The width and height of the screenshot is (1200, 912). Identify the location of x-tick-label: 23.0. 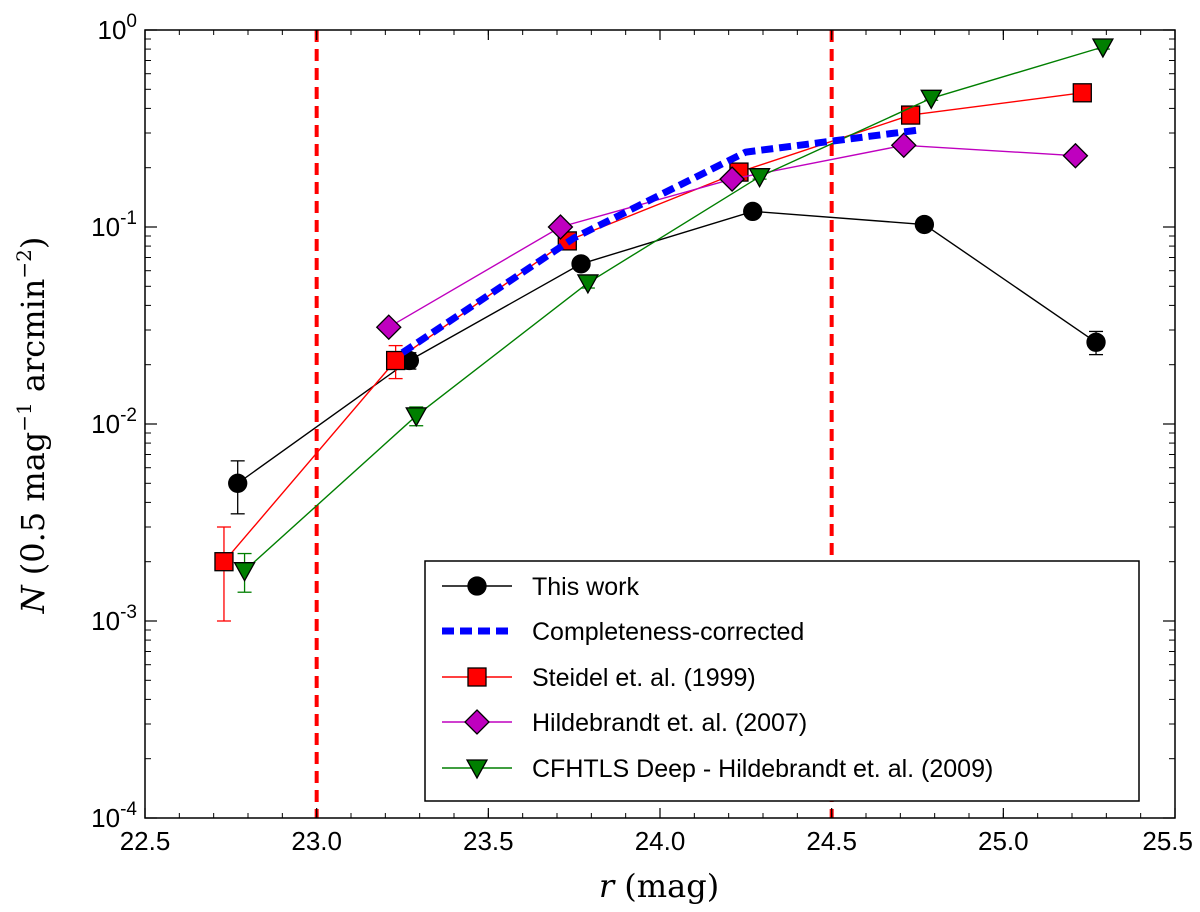
(316, 841).